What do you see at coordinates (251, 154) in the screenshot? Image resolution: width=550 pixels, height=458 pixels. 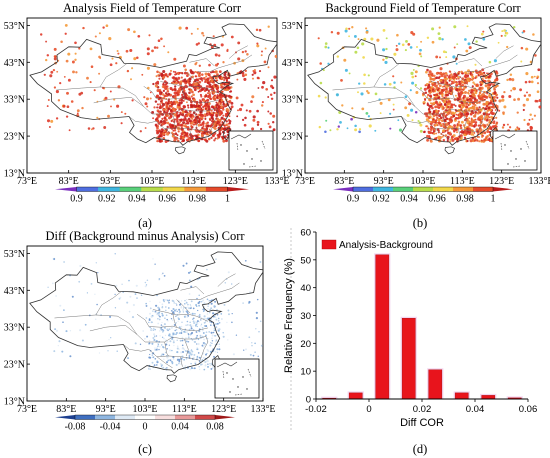 I see `inset-dashline` at bounding box center [251, 154].